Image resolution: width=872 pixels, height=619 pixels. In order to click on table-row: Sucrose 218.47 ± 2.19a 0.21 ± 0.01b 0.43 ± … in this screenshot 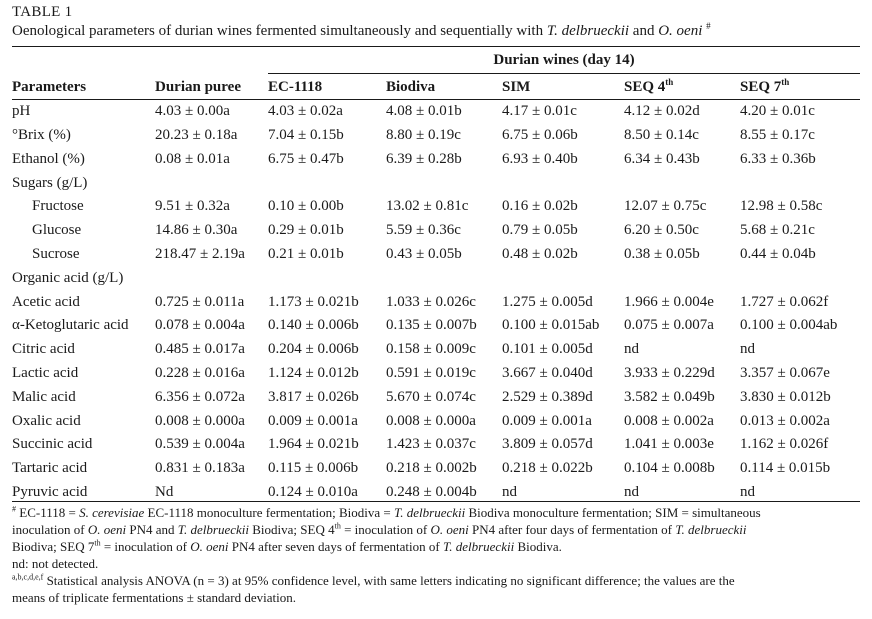, I will do `click(436, 255)`.